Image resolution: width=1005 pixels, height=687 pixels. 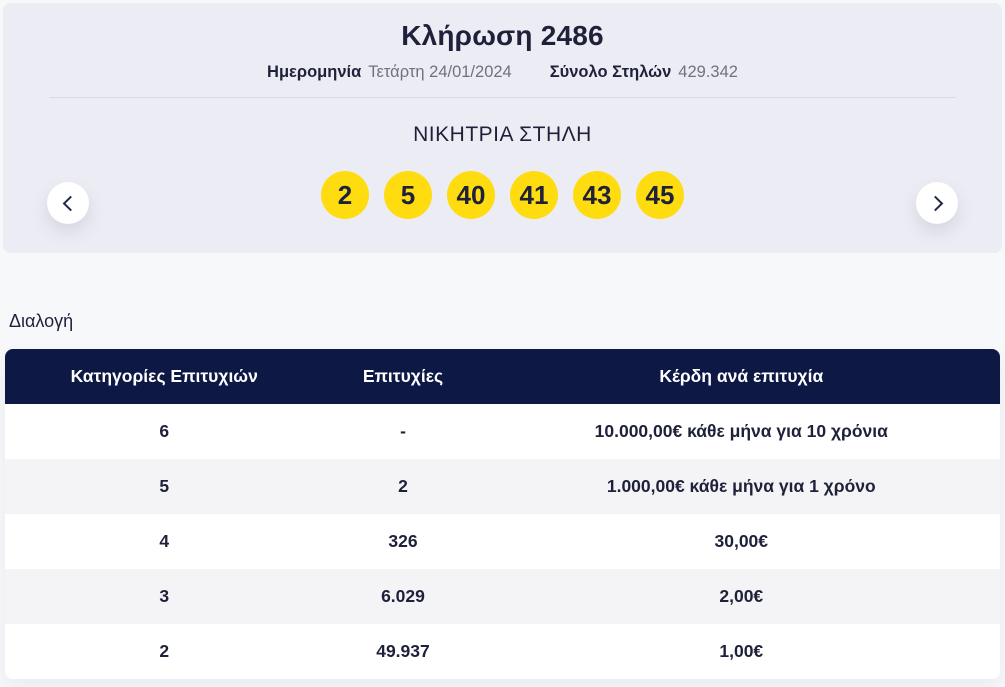 I want to click on prize-cell: 1.000,00€ κάθε μήνα για 1 χρόνο, so click(x=741, y=486).